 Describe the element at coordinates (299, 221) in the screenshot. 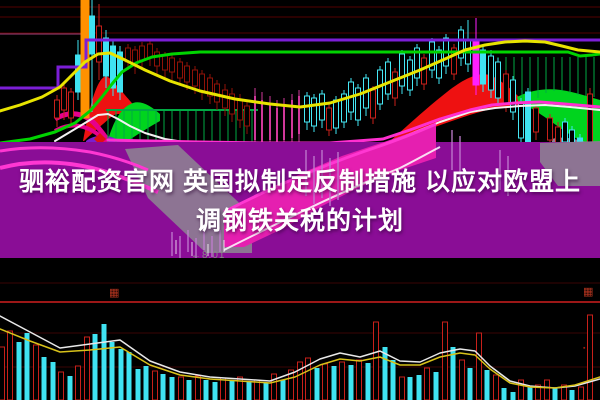

I see `news-banner-title-line2: 调钢铁关税的计划` at that location.